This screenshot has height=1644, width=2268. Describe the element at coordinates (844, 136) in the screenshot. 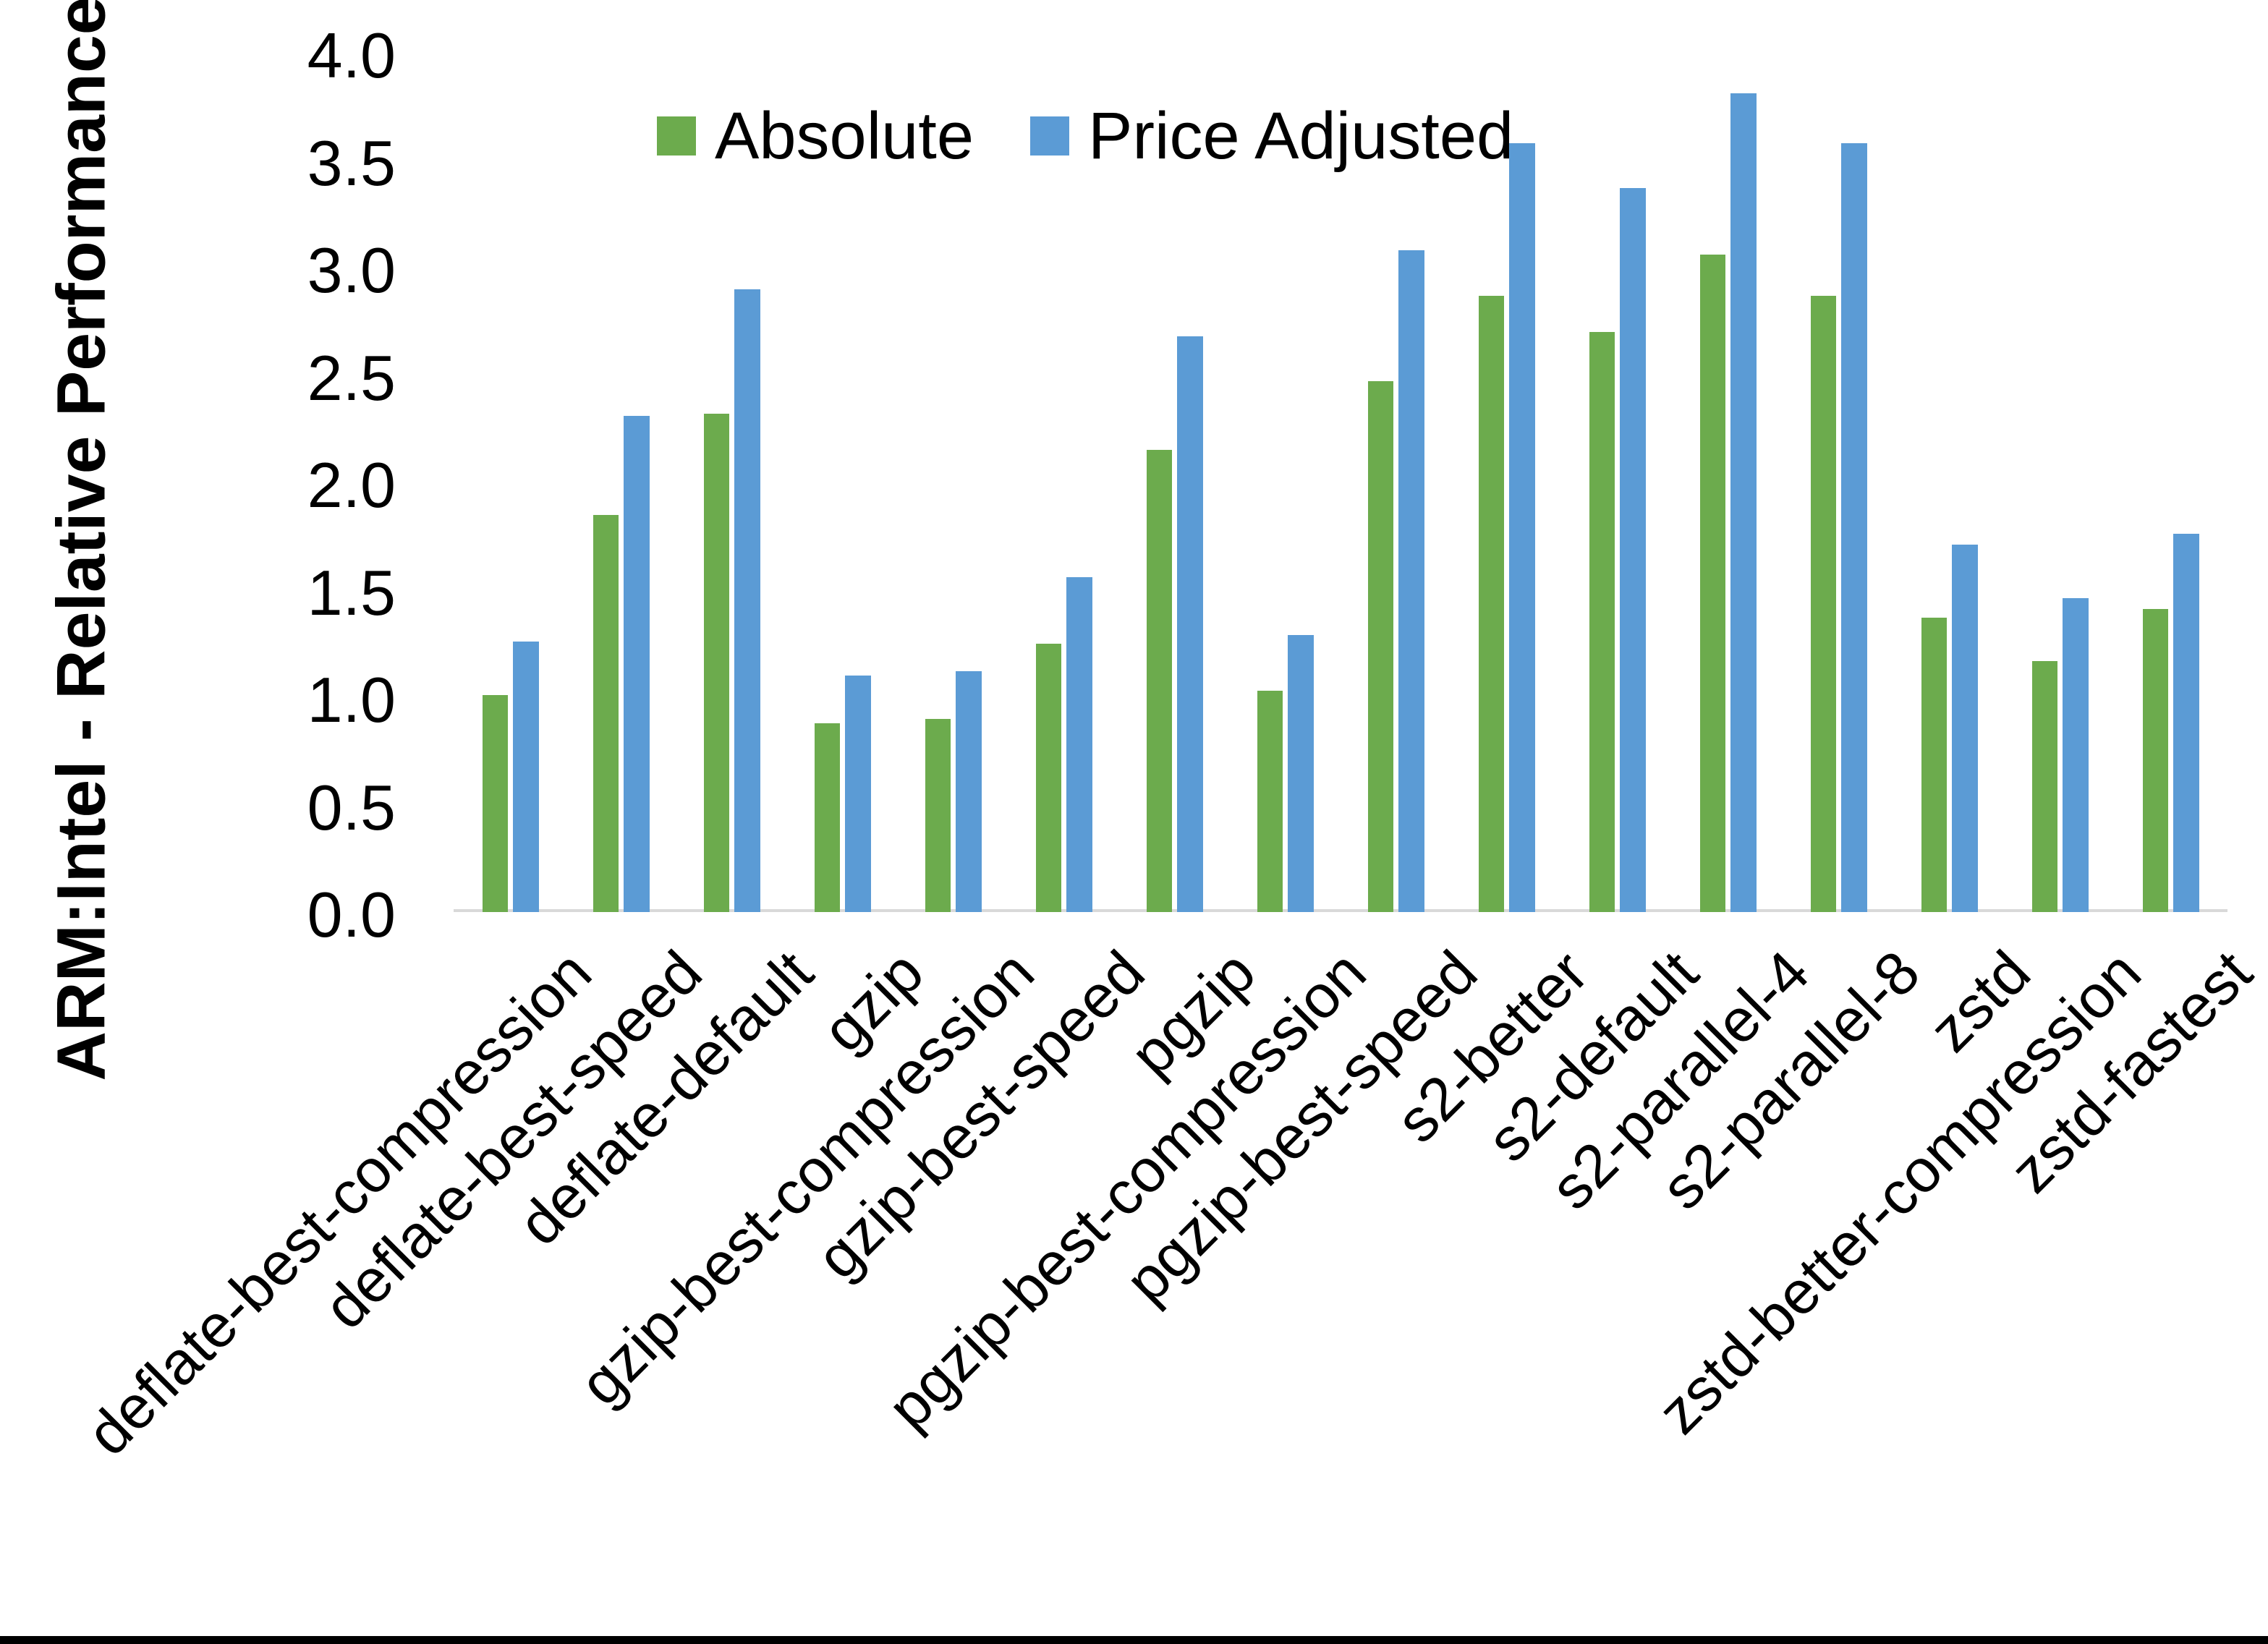

I see `legend-label-absolute: Absolute` at that location.